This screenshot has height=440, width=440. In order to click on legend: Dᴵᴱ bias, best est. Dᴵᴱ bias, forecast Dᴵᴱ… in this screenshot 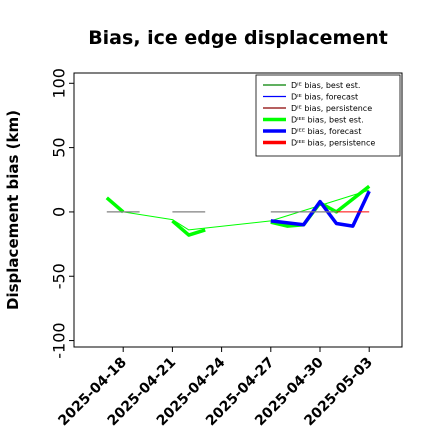, I will do `click(328, 115)`.